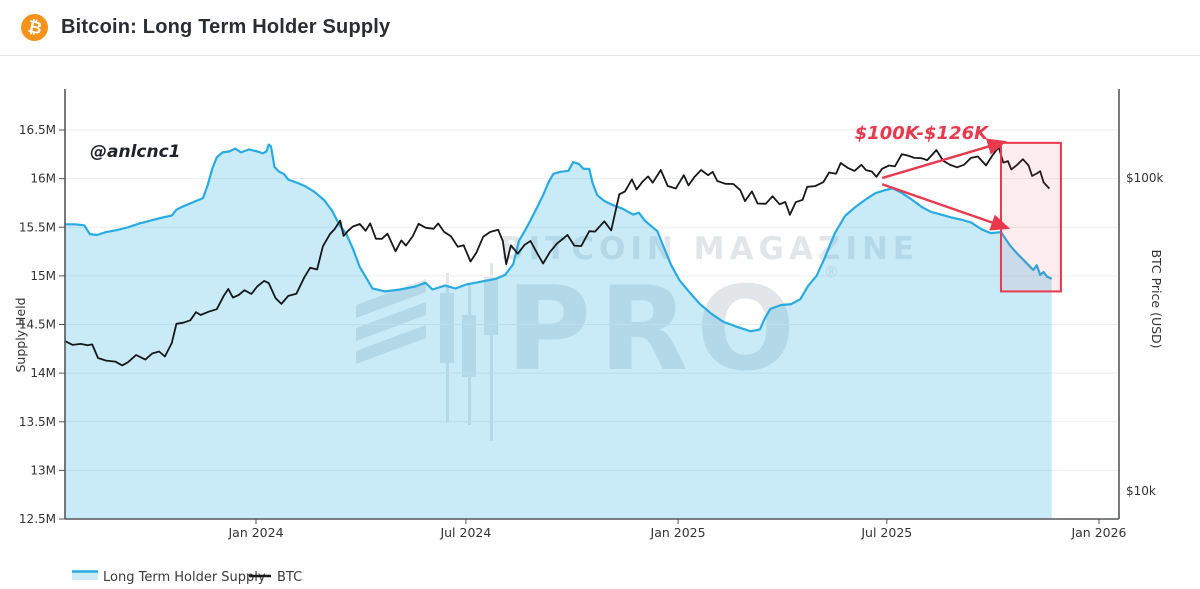 This screenshot has width=1200, height=589. I want to click on svg-text: Jul 2024, so click(465, 532).